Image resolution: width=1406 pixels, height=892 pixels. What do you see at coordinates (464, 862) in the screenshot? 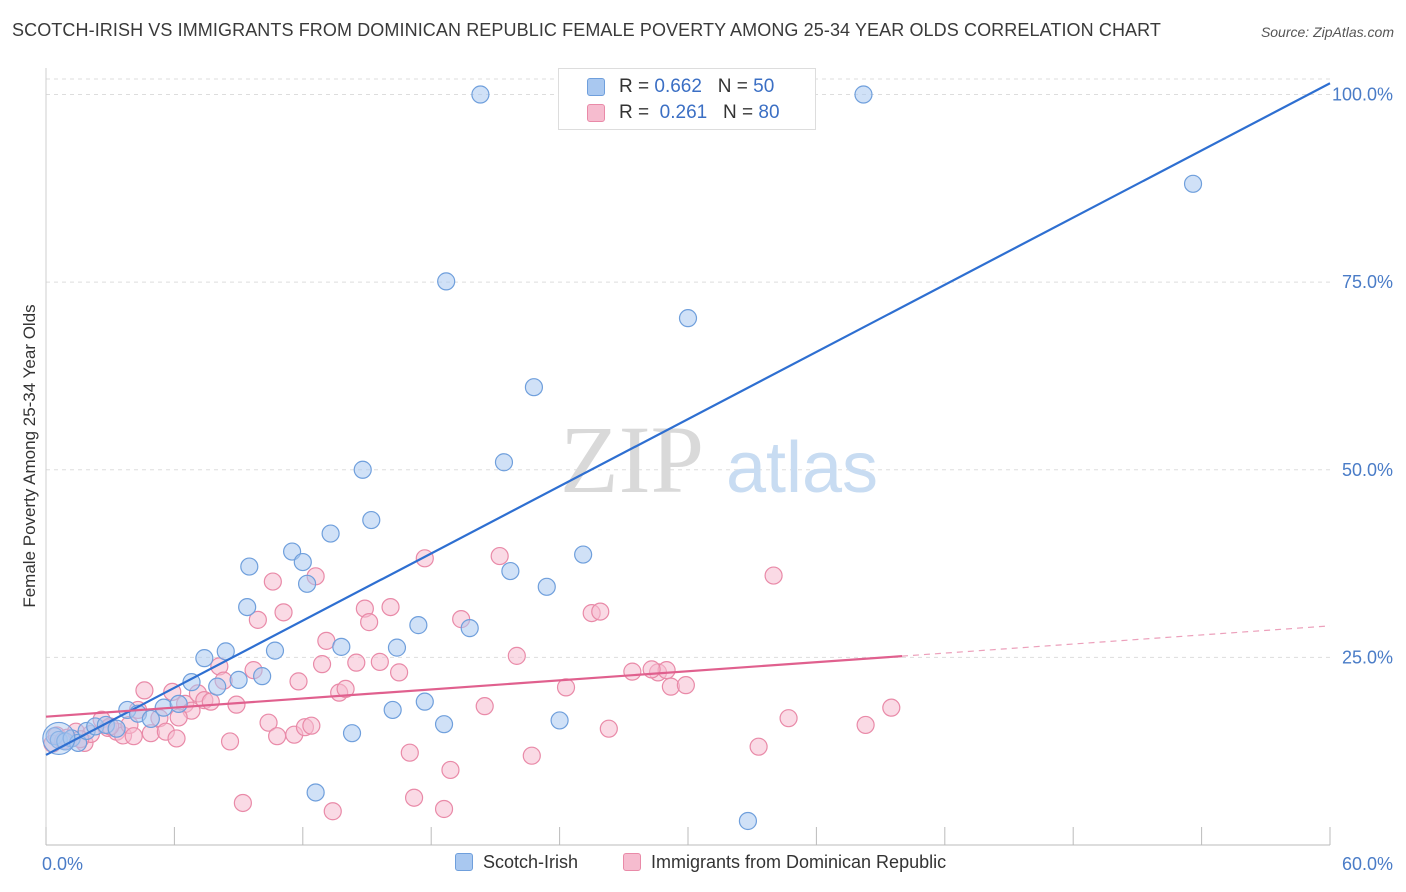
I see `legend-swatch-blue` at bounding box center [464, 862].